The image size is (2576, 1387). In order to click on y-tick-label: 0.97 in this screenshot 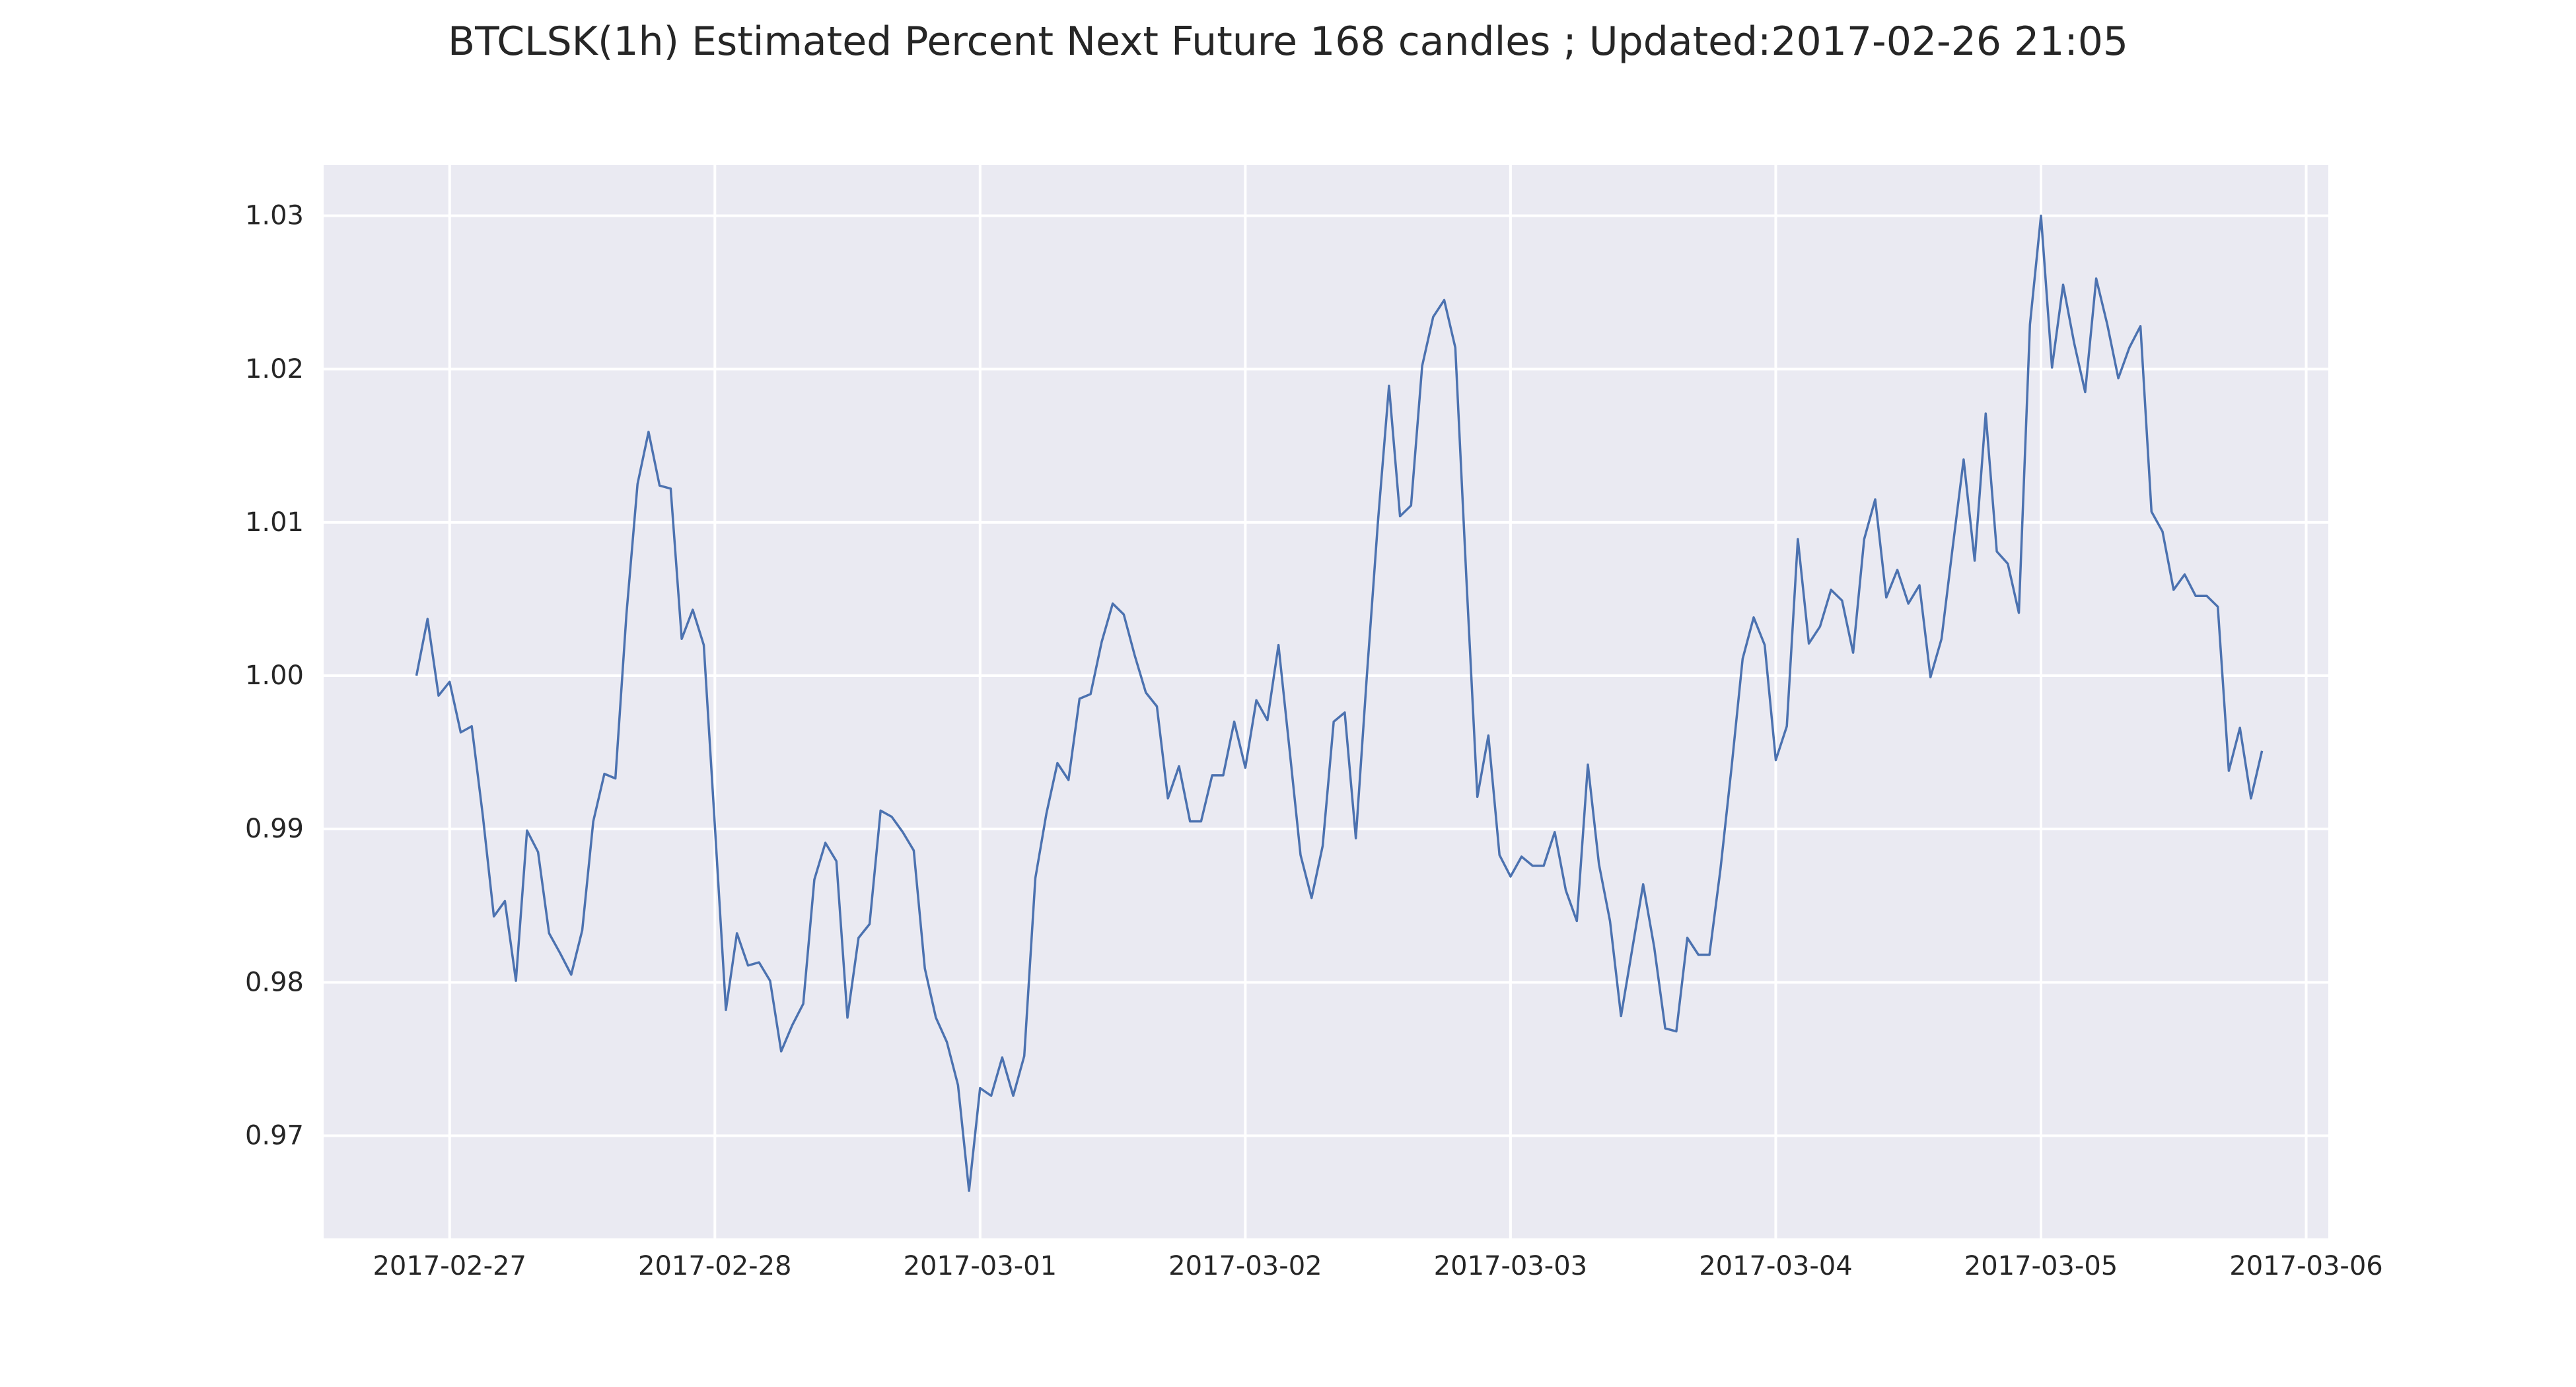, I will do `click(274, 1135)`.